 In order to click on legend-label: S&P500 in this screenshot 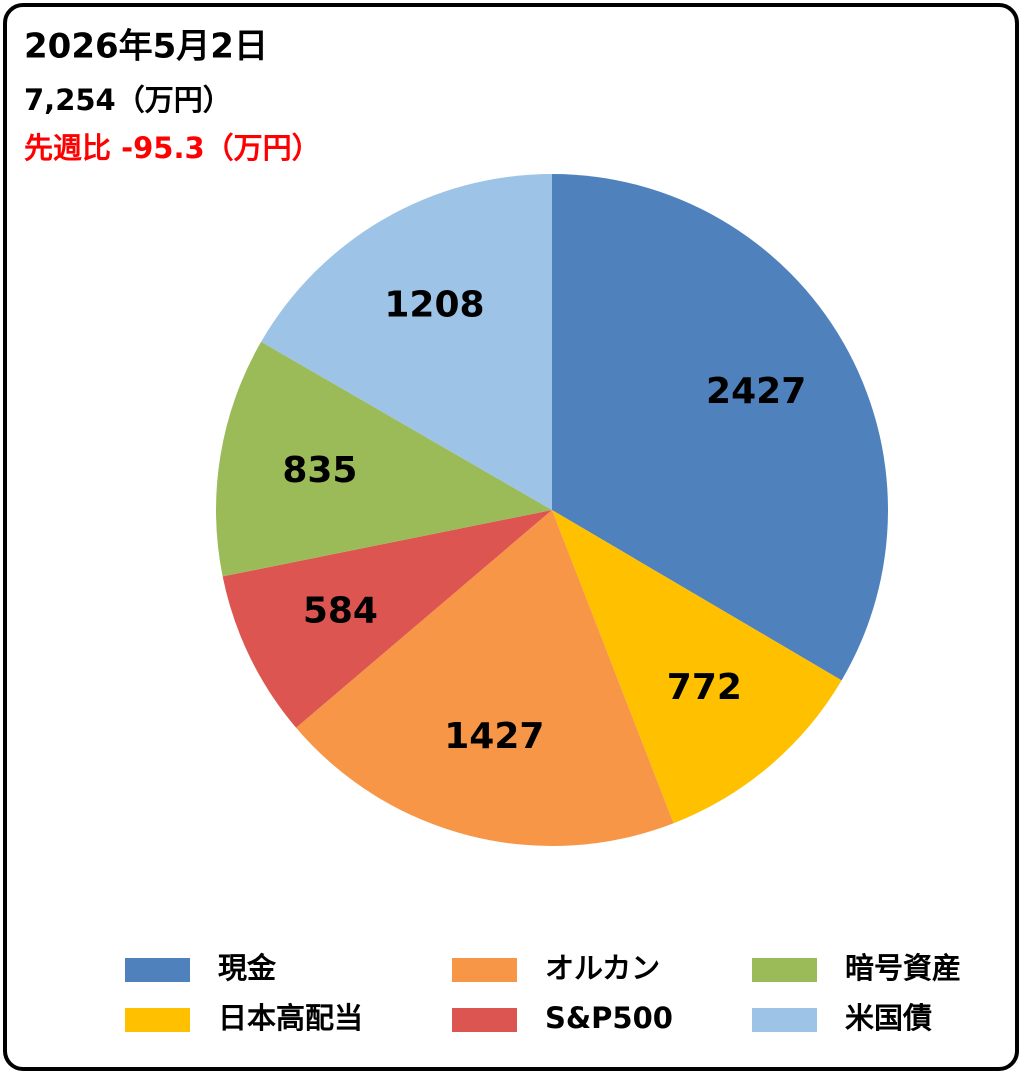, I will do `click(609, 1018)`.